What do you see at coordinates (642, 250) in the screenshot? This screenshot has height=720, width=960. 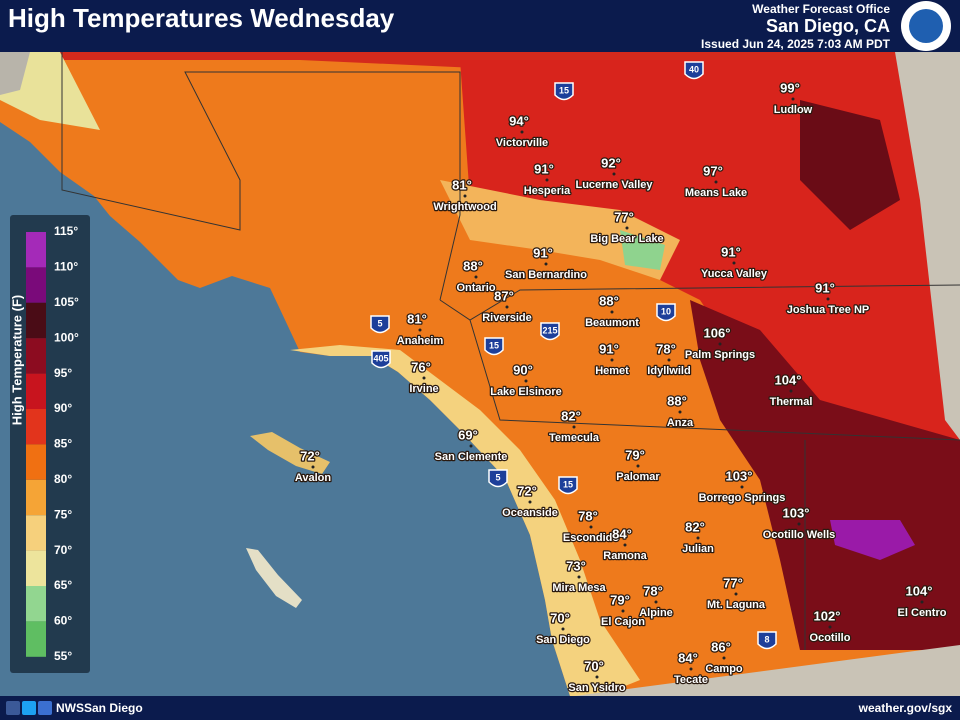 I see `cool-zone` at bounding box center [642, 250].